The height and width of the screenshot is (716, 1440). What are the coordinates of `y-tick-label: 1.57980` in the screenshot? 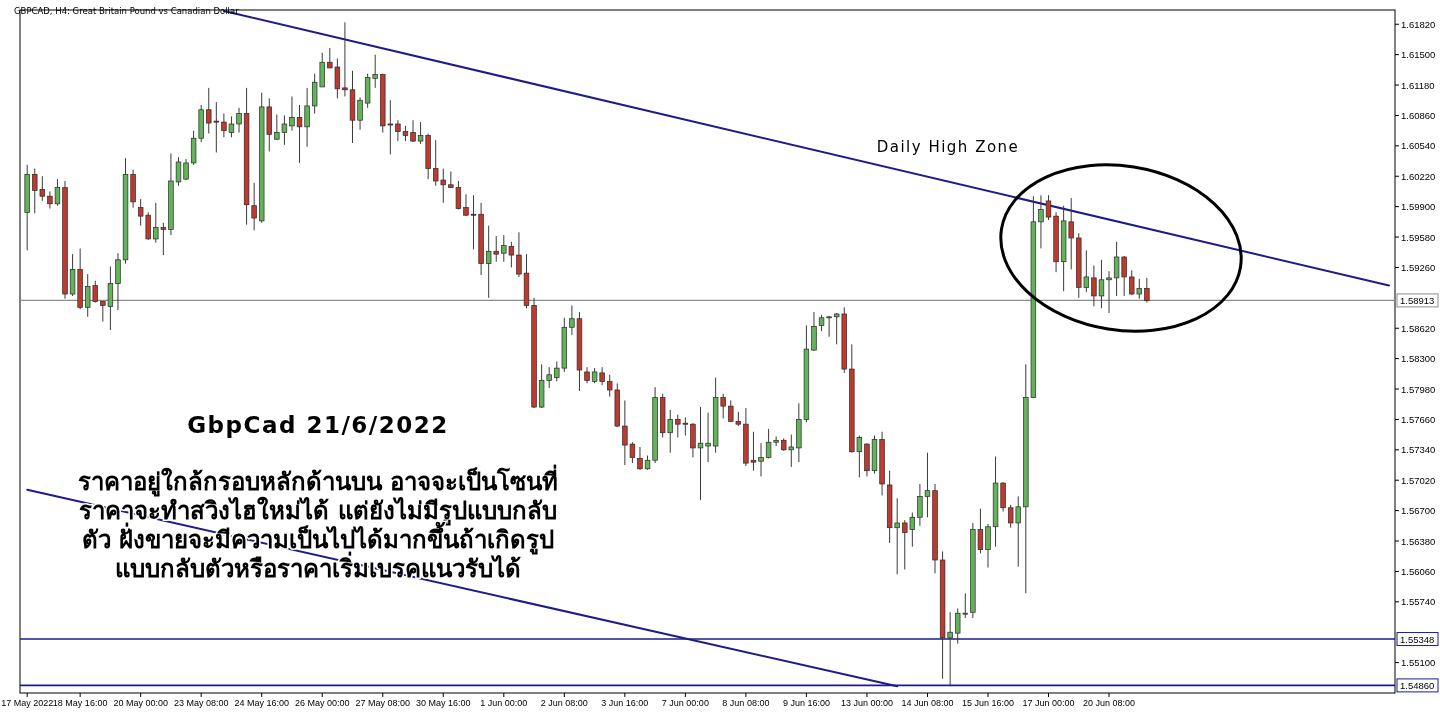 It's located at (1418, 389).